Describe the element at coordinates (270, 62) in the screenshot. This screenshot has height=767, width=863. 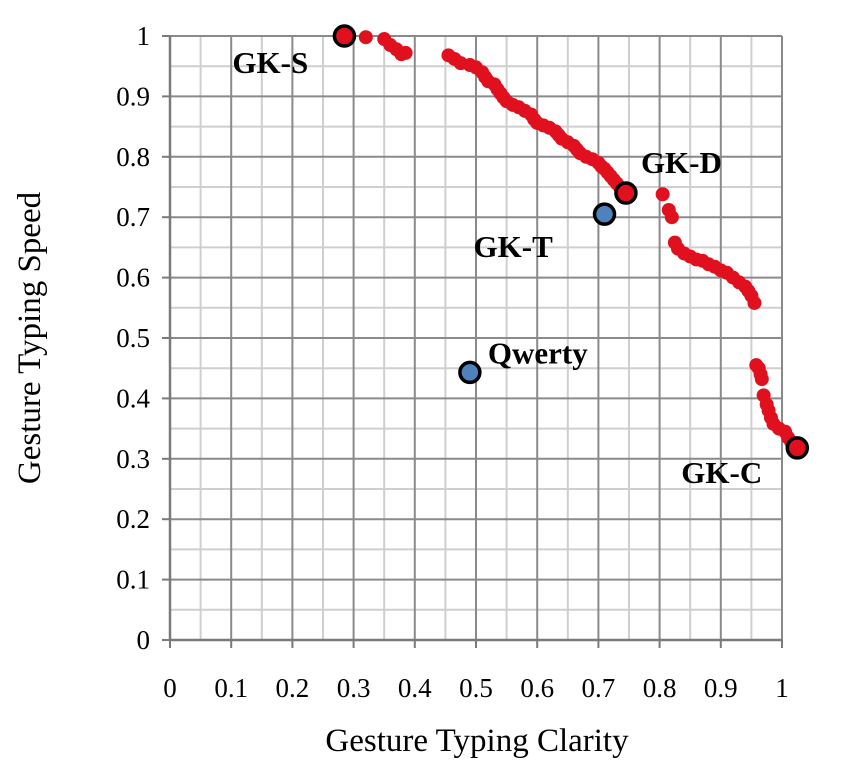
I see `point-label: GK-S` at that location.